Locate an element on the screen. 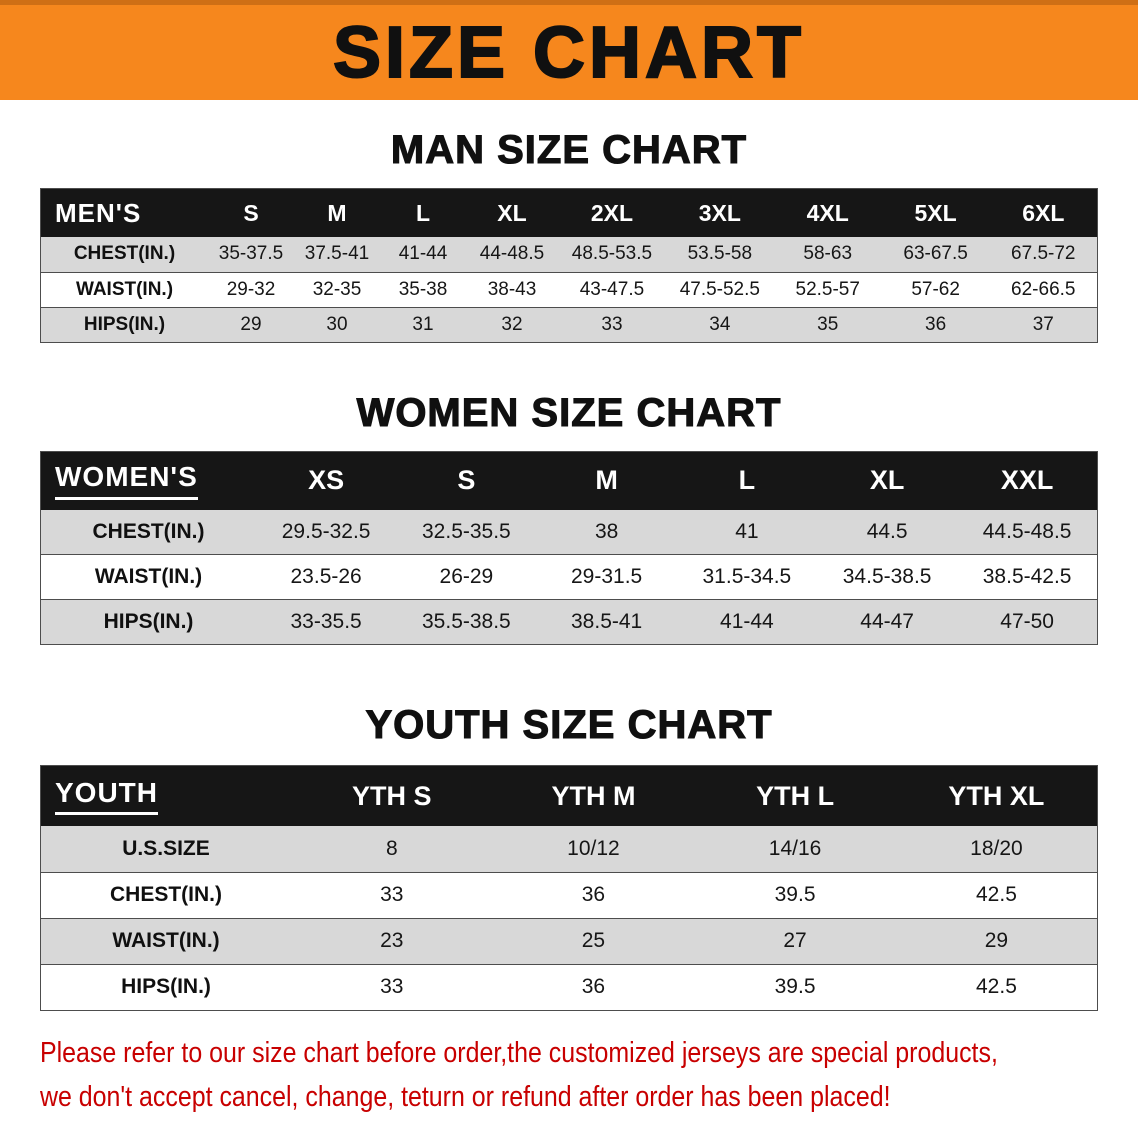 The height and width of the screenshot is (1132, 1138). size-column-header: 3XL is located at coordinates (719, 212).